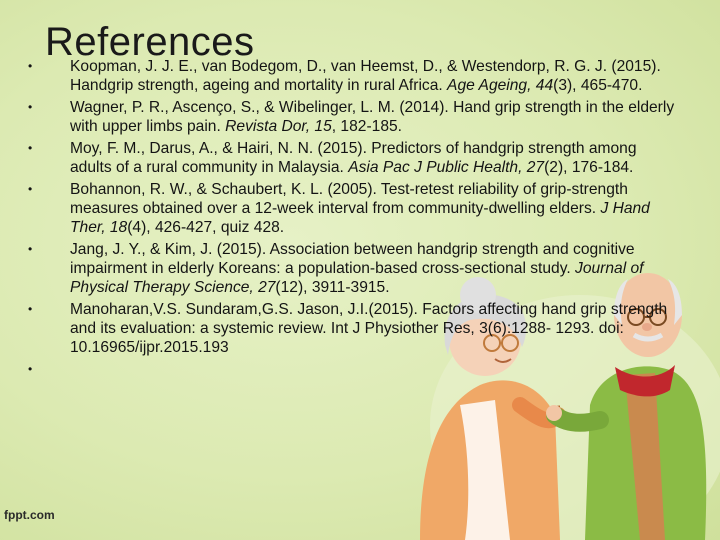  I want to click on slide-title: References, so click(150, 42).